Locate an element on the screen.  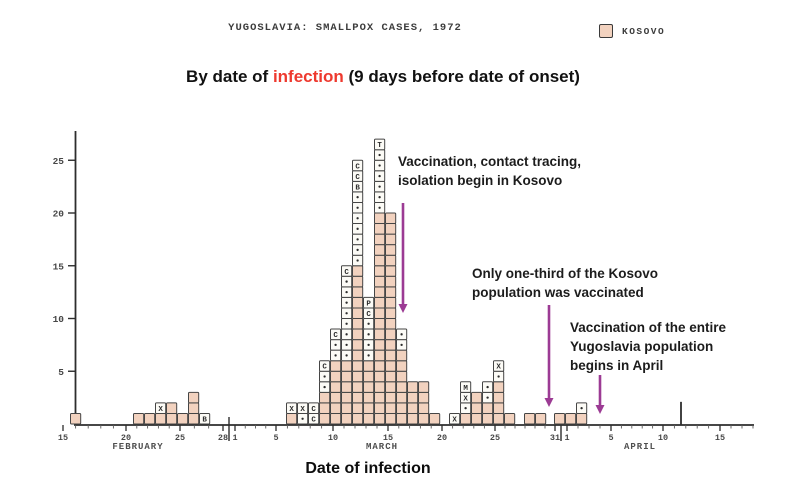
subtitle-post: (9 days before date of onset) is located at coordinates (461, 76).